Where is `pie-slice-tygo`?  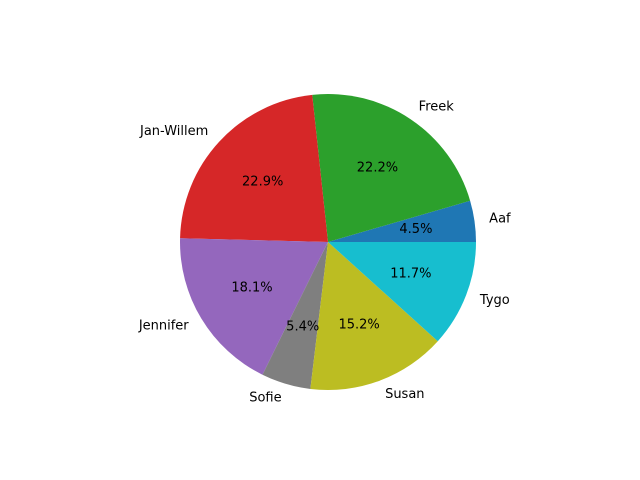 pie-slice-tygo is located at coordinates (402, 292).